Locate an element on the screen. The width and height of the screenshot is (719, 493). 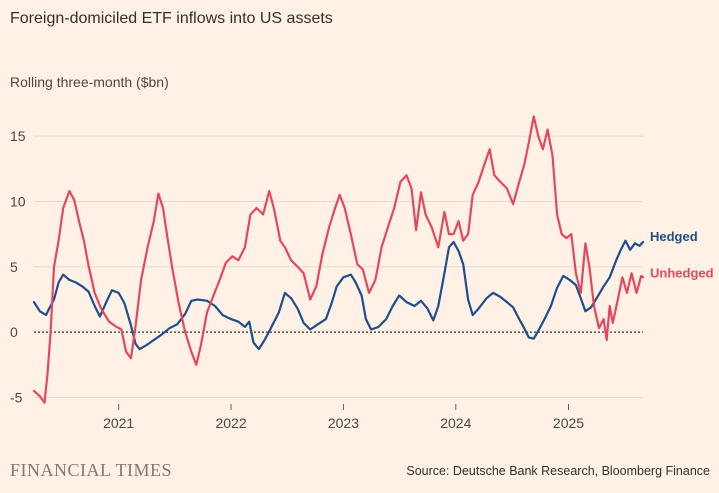
x-tick-label: 2021 is located at coordinates (118, 423).